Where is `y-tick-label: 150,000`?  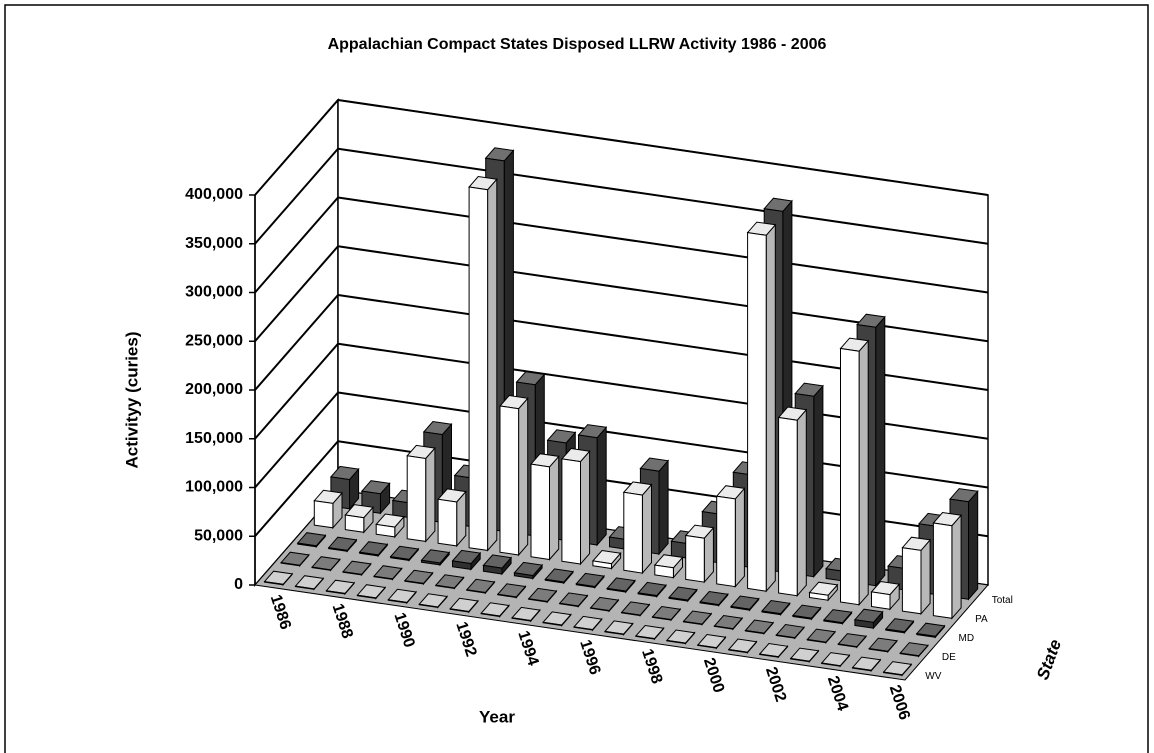 y-tick-label: 150,000 is located at coordinates (214, 438).